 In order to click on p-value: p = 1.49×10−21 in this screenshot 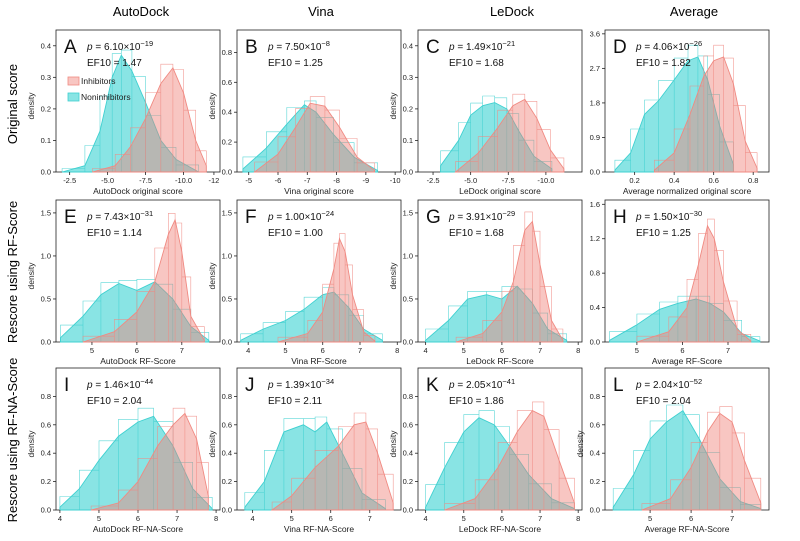, I will do `click(481, 46)`.